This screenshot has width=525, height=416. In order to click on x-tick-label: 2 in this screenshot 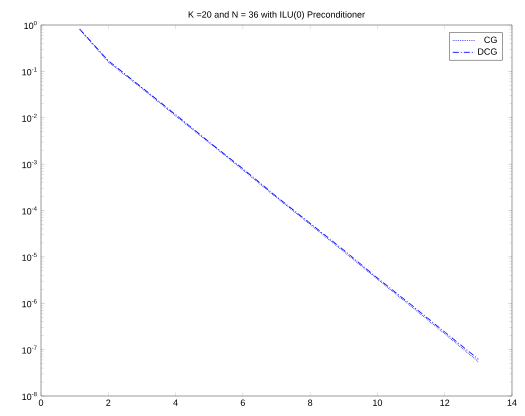, I will do `click(108, 403)`.